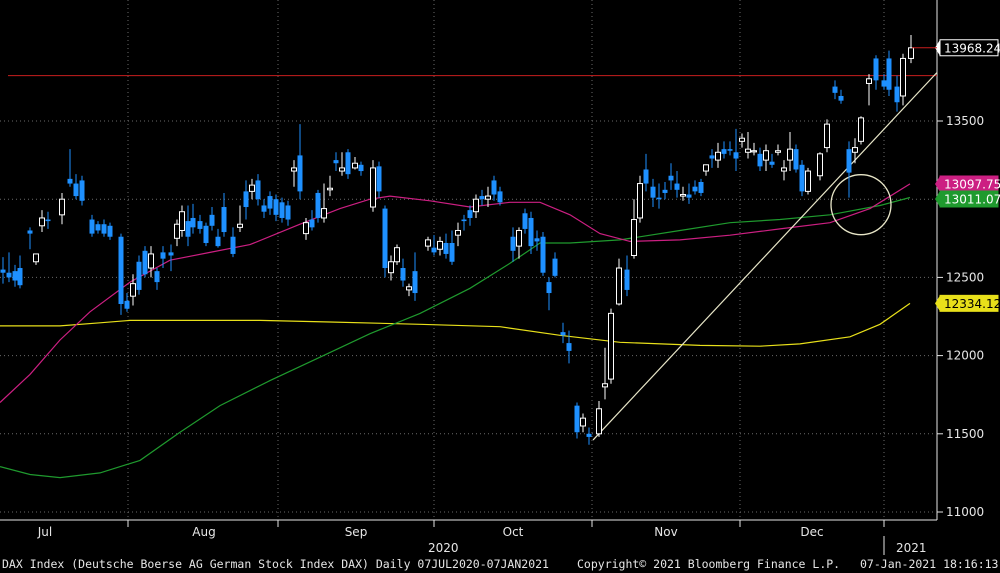 The height and width of the screenshot is (573, 1000). I want to click on x-month-label: Aug, so click(203, 532).